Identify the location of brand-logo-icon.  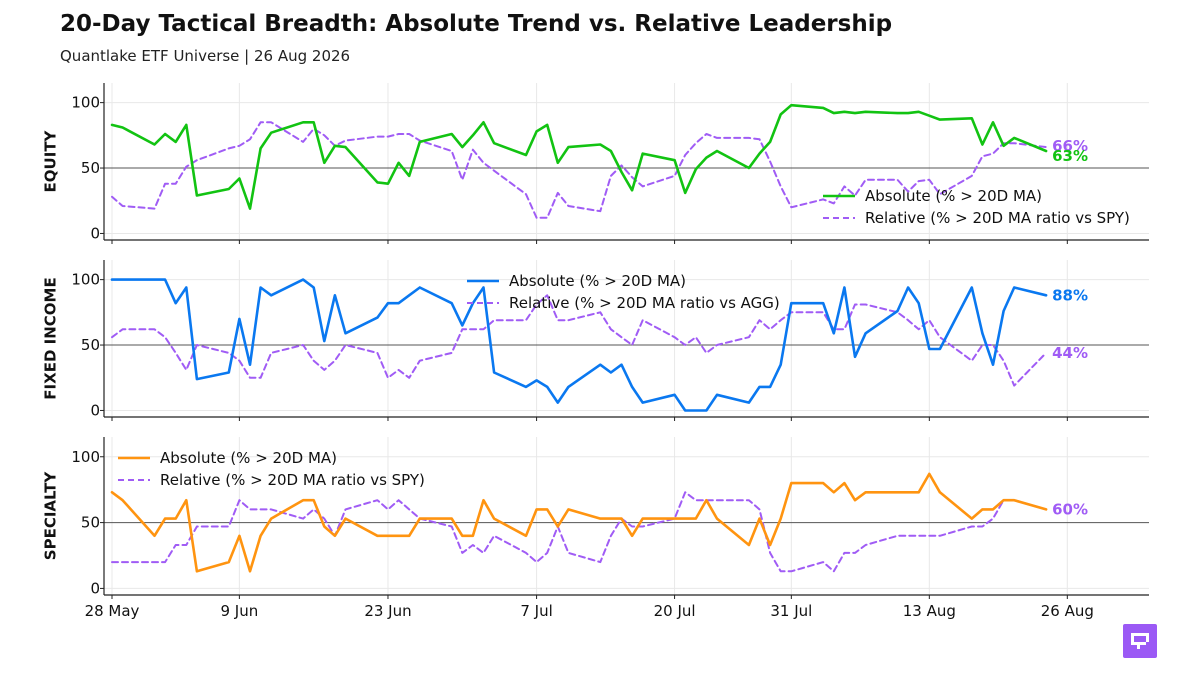
(1140, 641).